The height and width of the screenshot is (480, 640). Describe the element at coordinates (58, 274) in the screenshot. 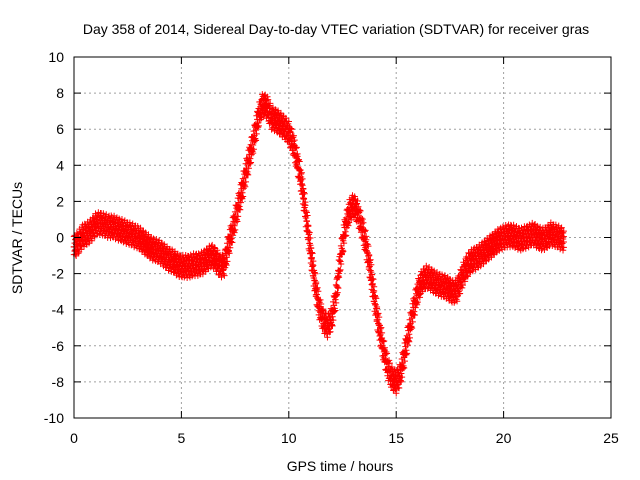

I see `y-tick-label: -2` at that location.